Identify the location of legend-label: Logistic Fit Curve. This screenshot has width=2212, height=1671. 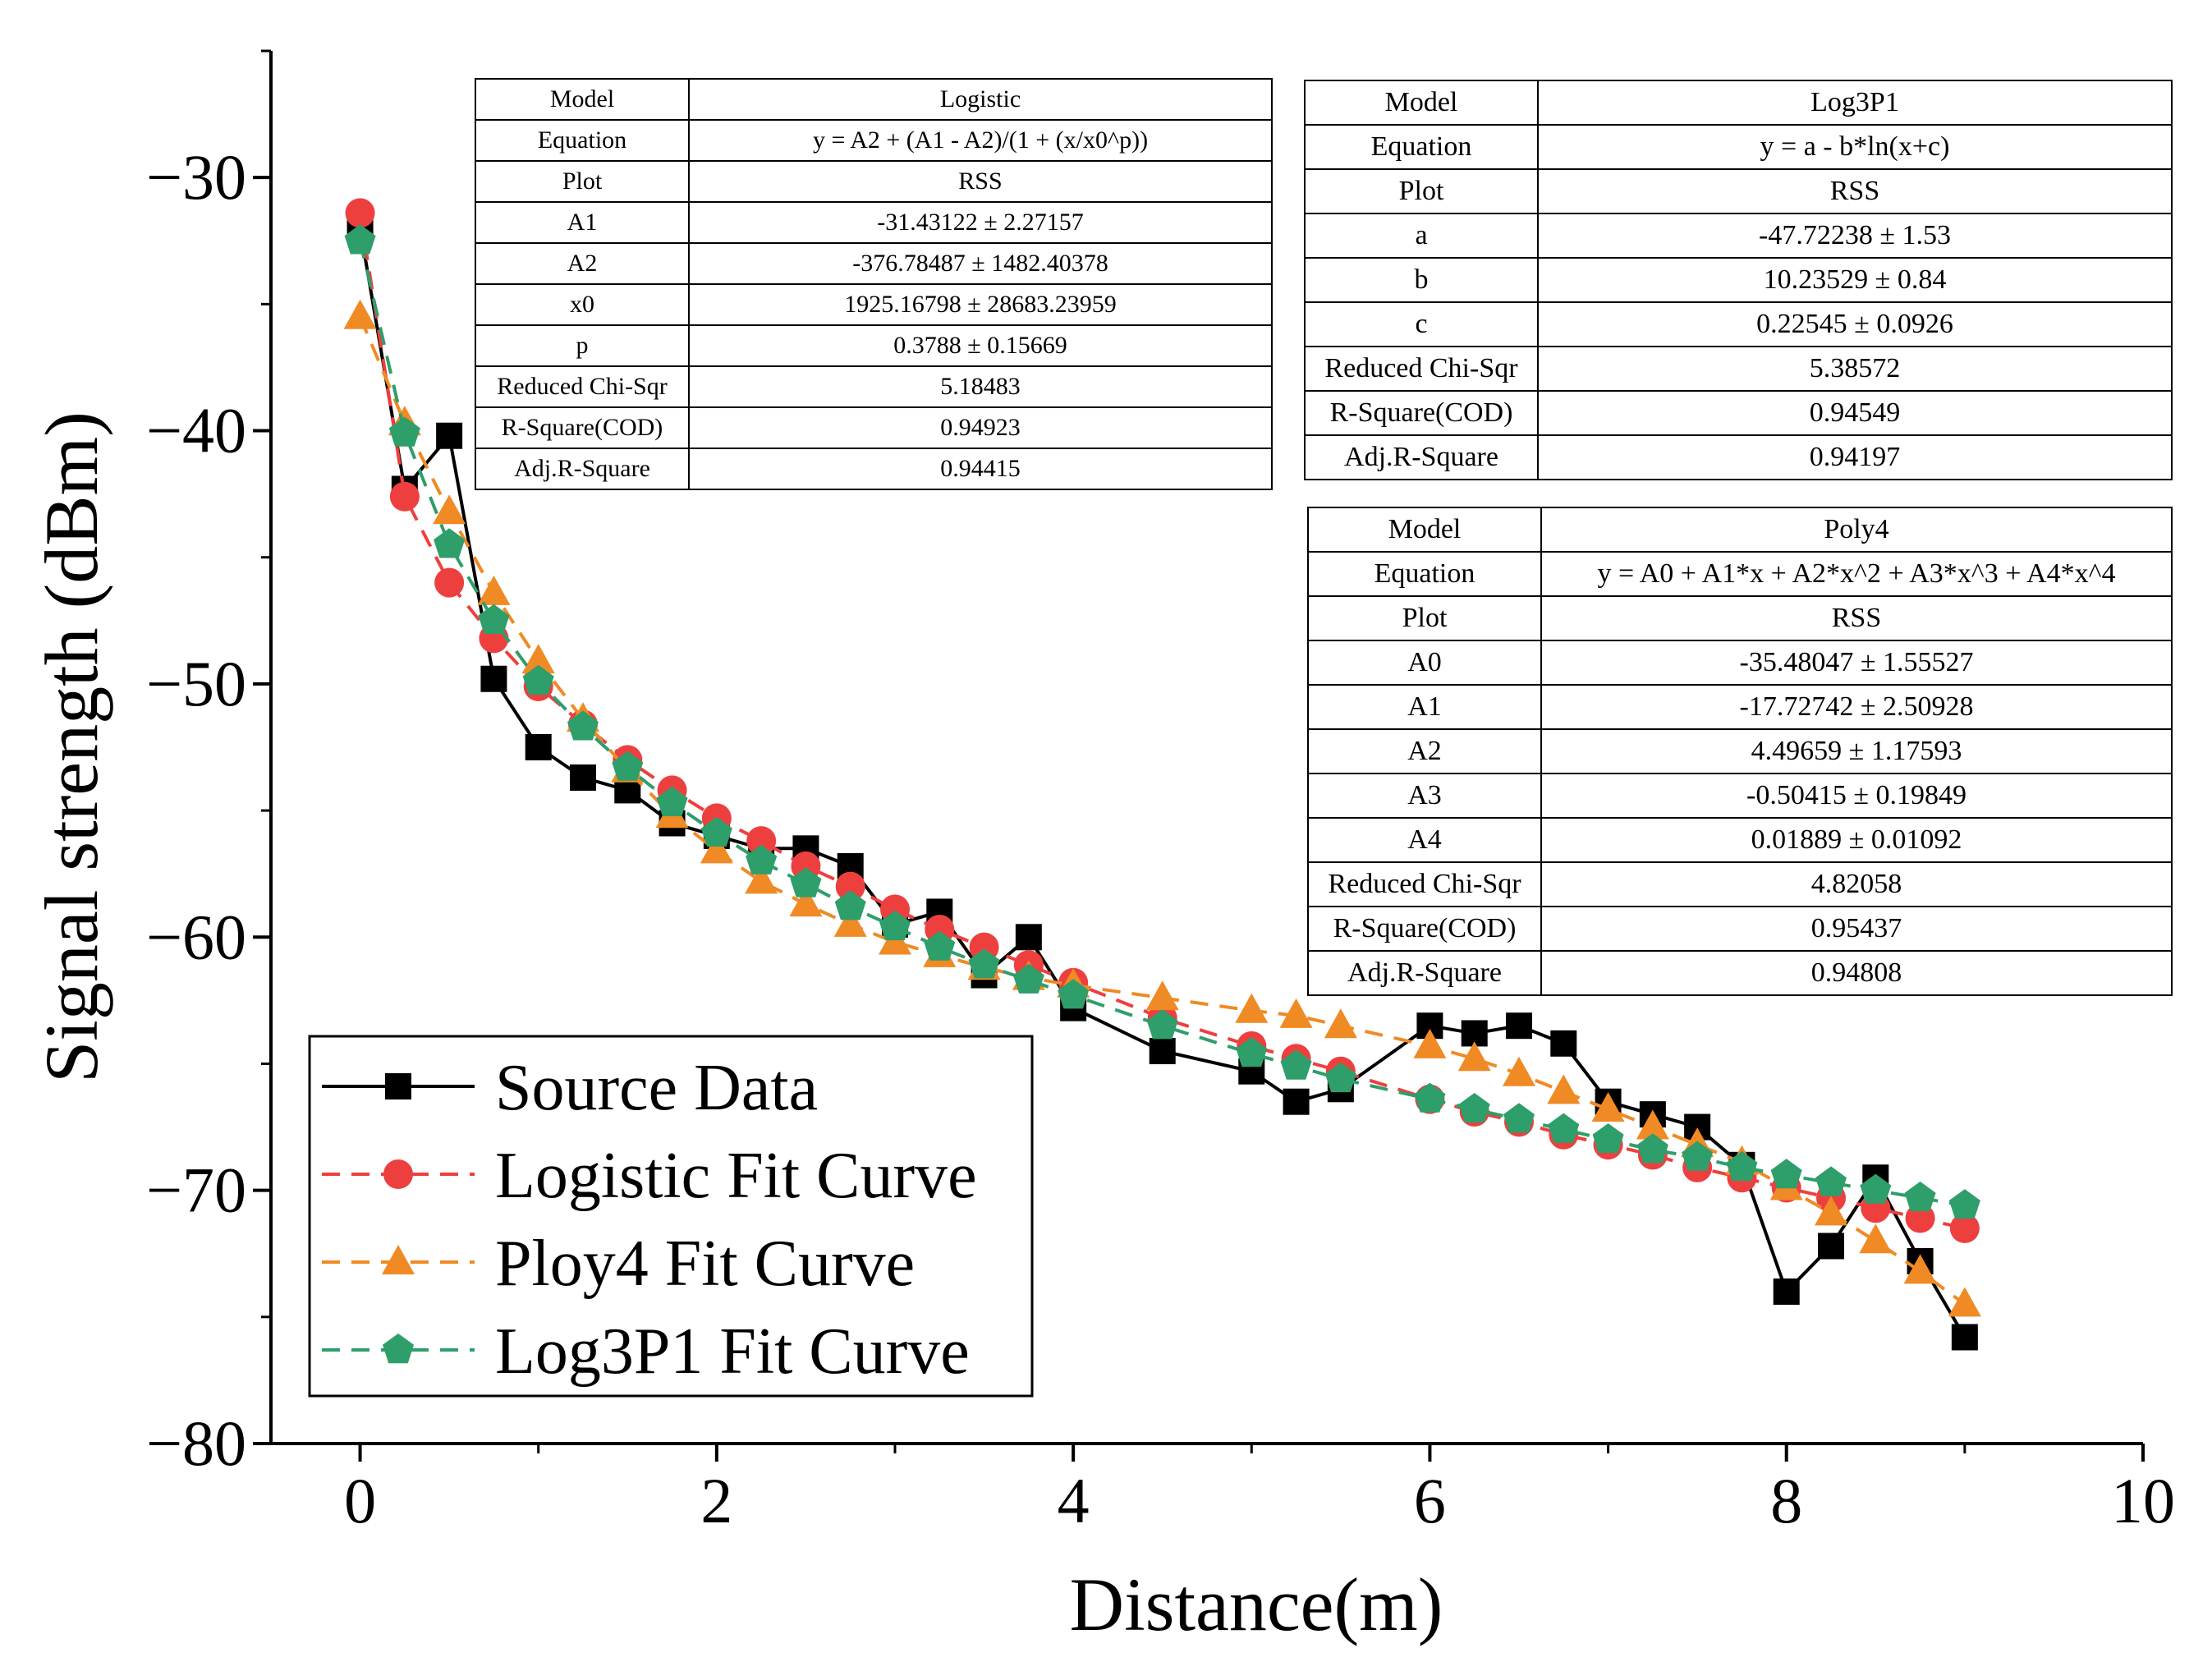
(736, 1176).